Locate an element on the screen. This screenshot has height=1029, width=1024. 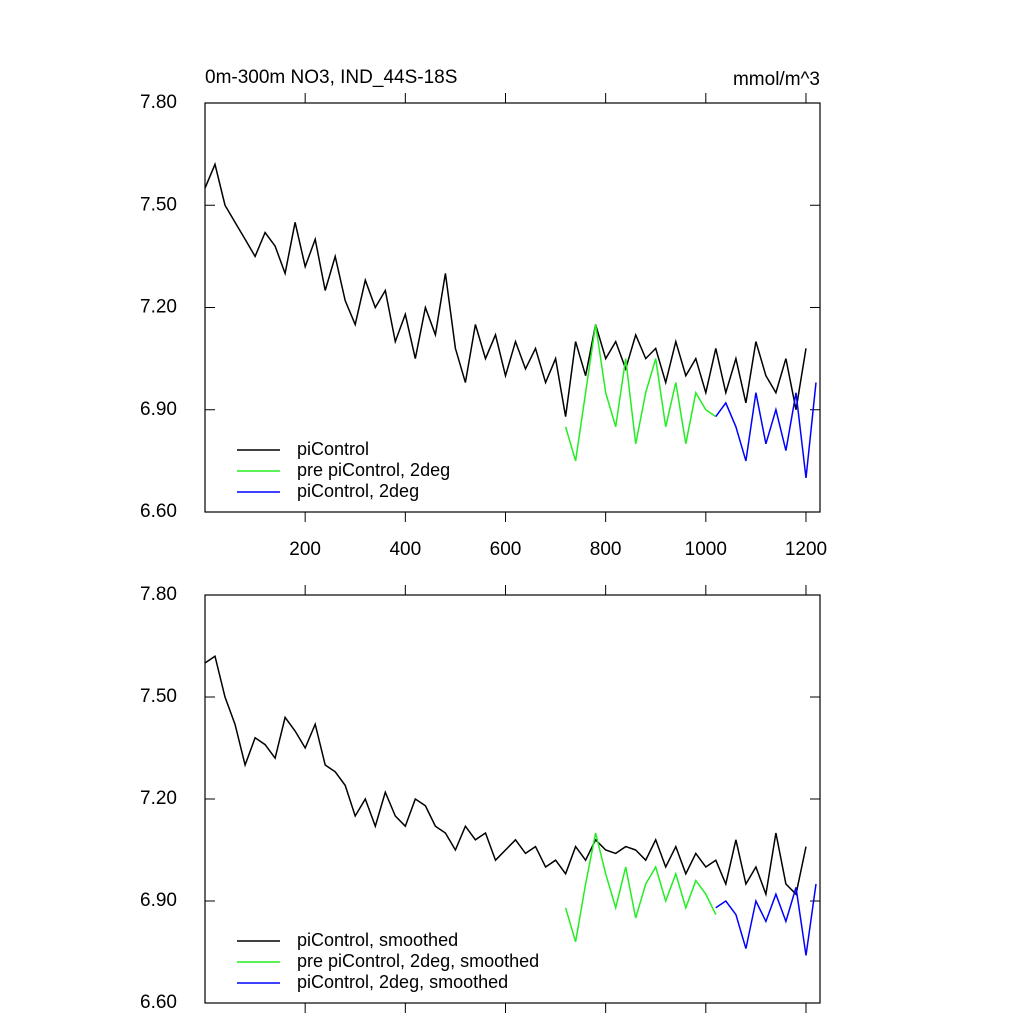
x-tick-label: 400 is located at coordinates (405, 549).